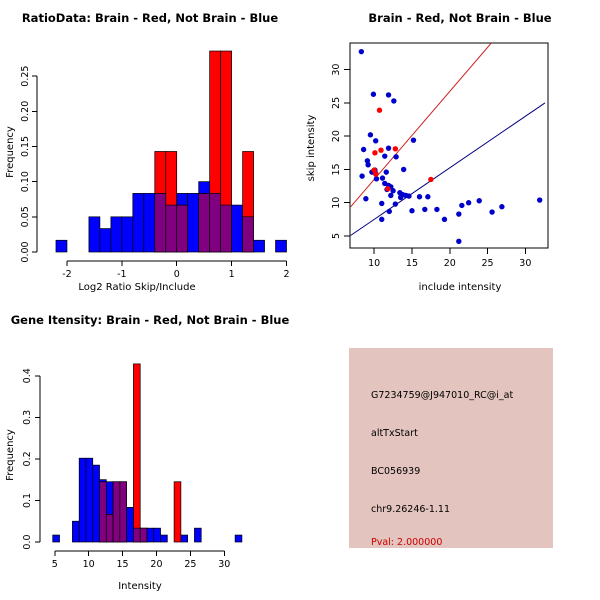 This screenshot has width=600, height=600. I want to click on x-tick-label: 0, so click(177, 274).